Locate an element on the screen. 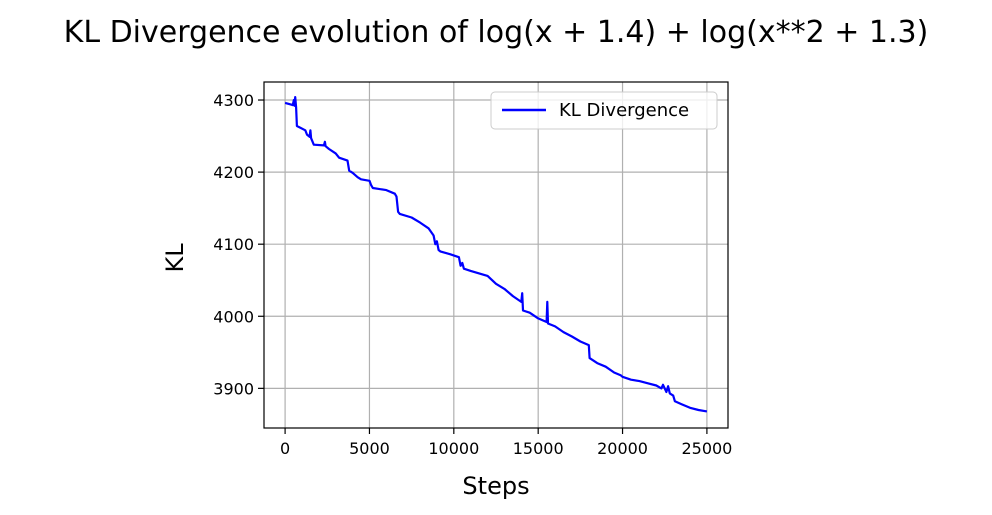 The height and width of the screenshot is (515, 992). x-axis-label: Steps is located at coordinates (495, 486).